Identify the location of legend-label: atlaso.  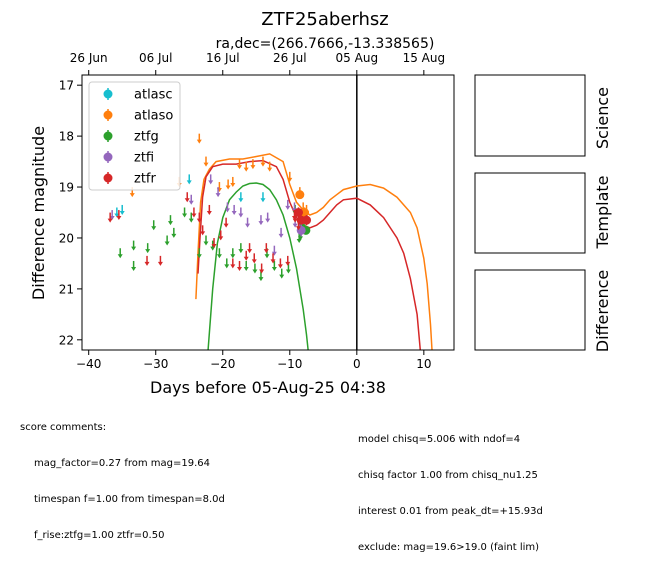
(153, 116).